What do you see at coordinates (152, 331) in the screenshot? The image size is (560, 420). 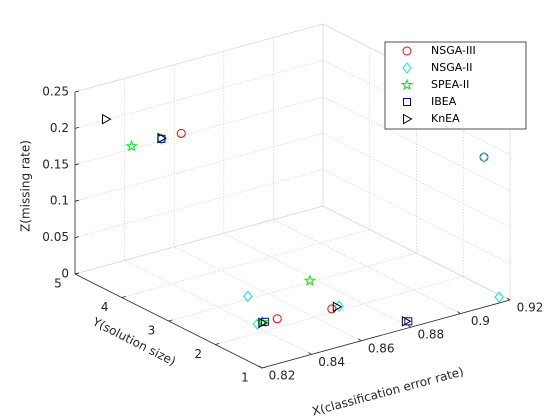 I see `y-tick-label: 3` at bounding box center [152, 331].